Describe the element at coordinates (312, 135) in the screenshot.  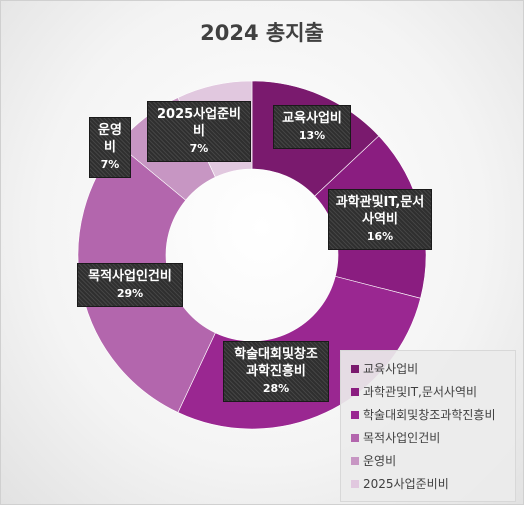
I see `data-label-percent: 13%` at that location.